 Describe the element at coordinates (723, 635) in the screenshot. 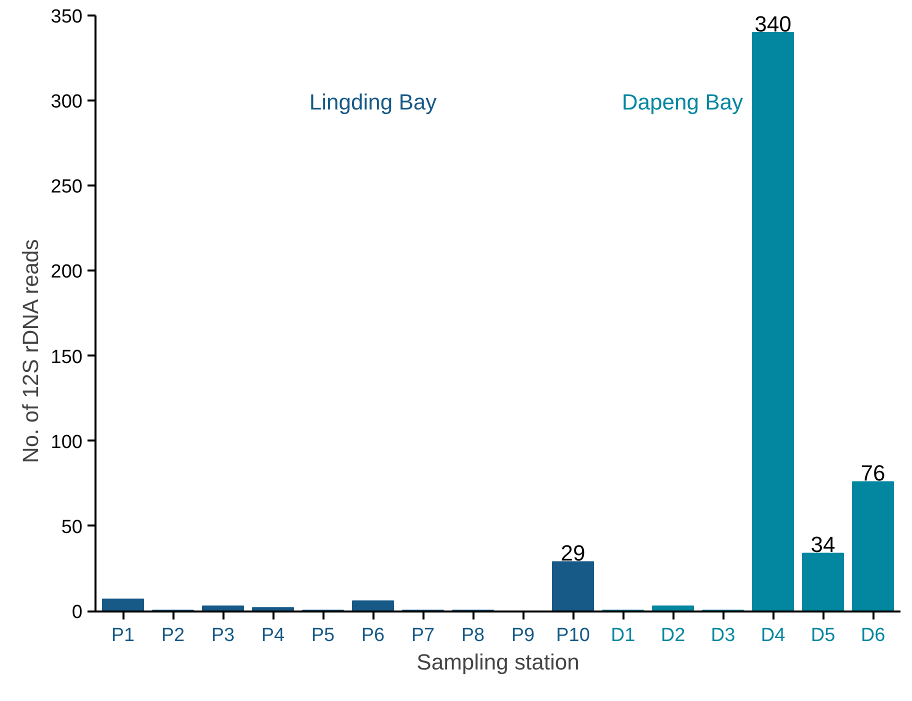

I see `x-tick-label: D3` at that location.